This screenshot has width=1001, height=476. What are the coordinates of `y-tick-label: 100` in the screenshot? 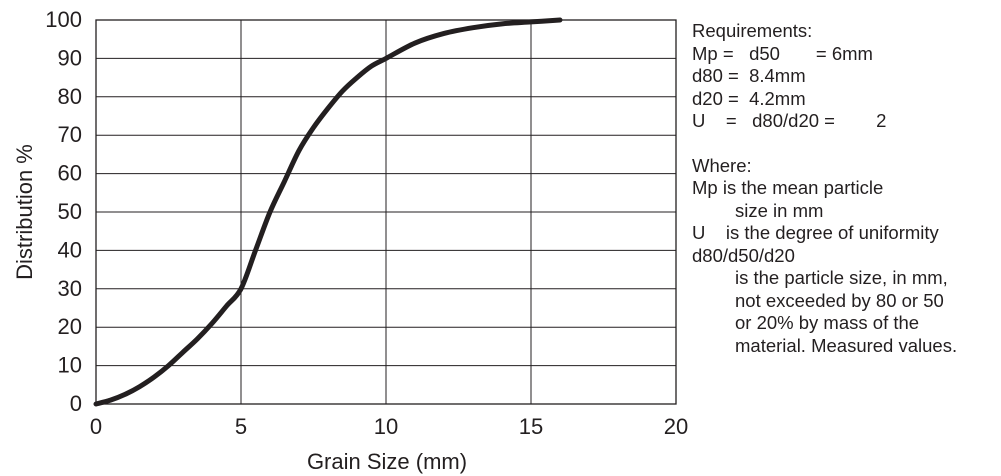 It's located at (63, 19).